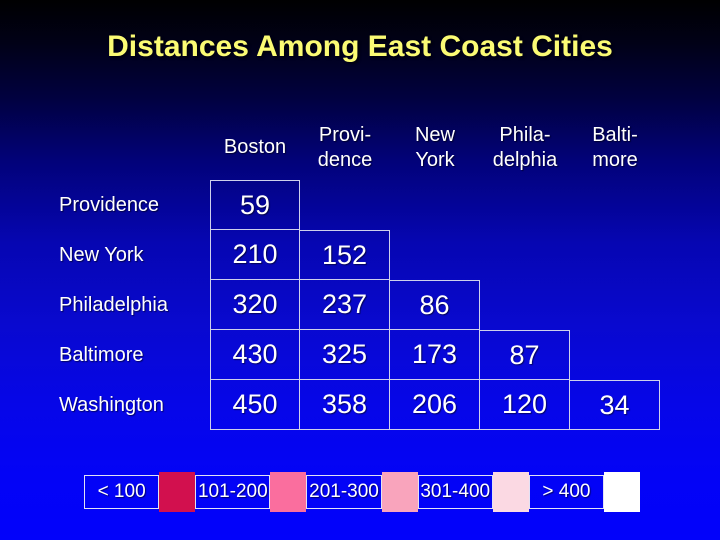 The height and width of the screenshot is (540, 720). Describe the element at coordinates (111, 404) in the screenshot. I see `row-label: Washington` at that location.